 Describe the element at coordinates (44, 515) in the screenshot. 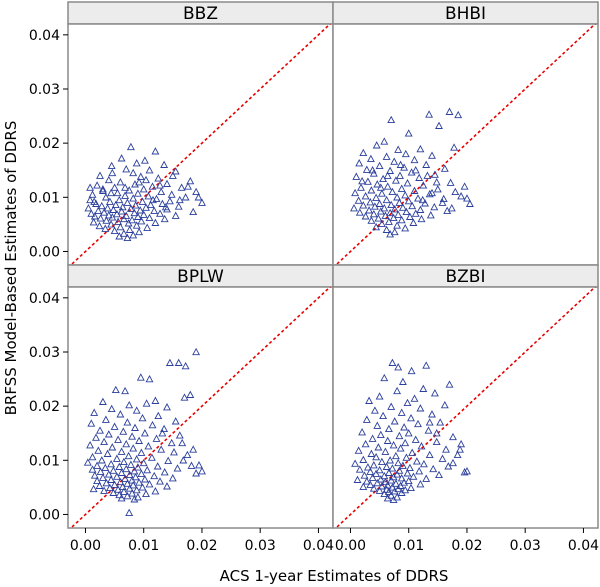

I see `y-tick-label: 0.00` at that location.